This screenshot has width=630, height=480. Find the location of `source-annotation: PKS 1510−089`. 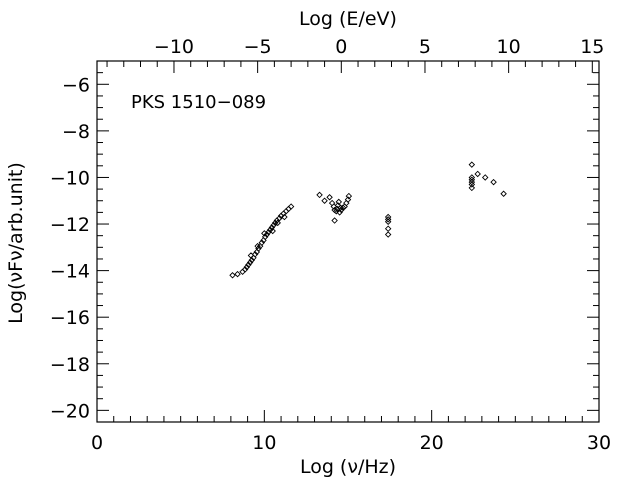

source-annotation: PKS 1510−089 is located at coordinates (198, 102).